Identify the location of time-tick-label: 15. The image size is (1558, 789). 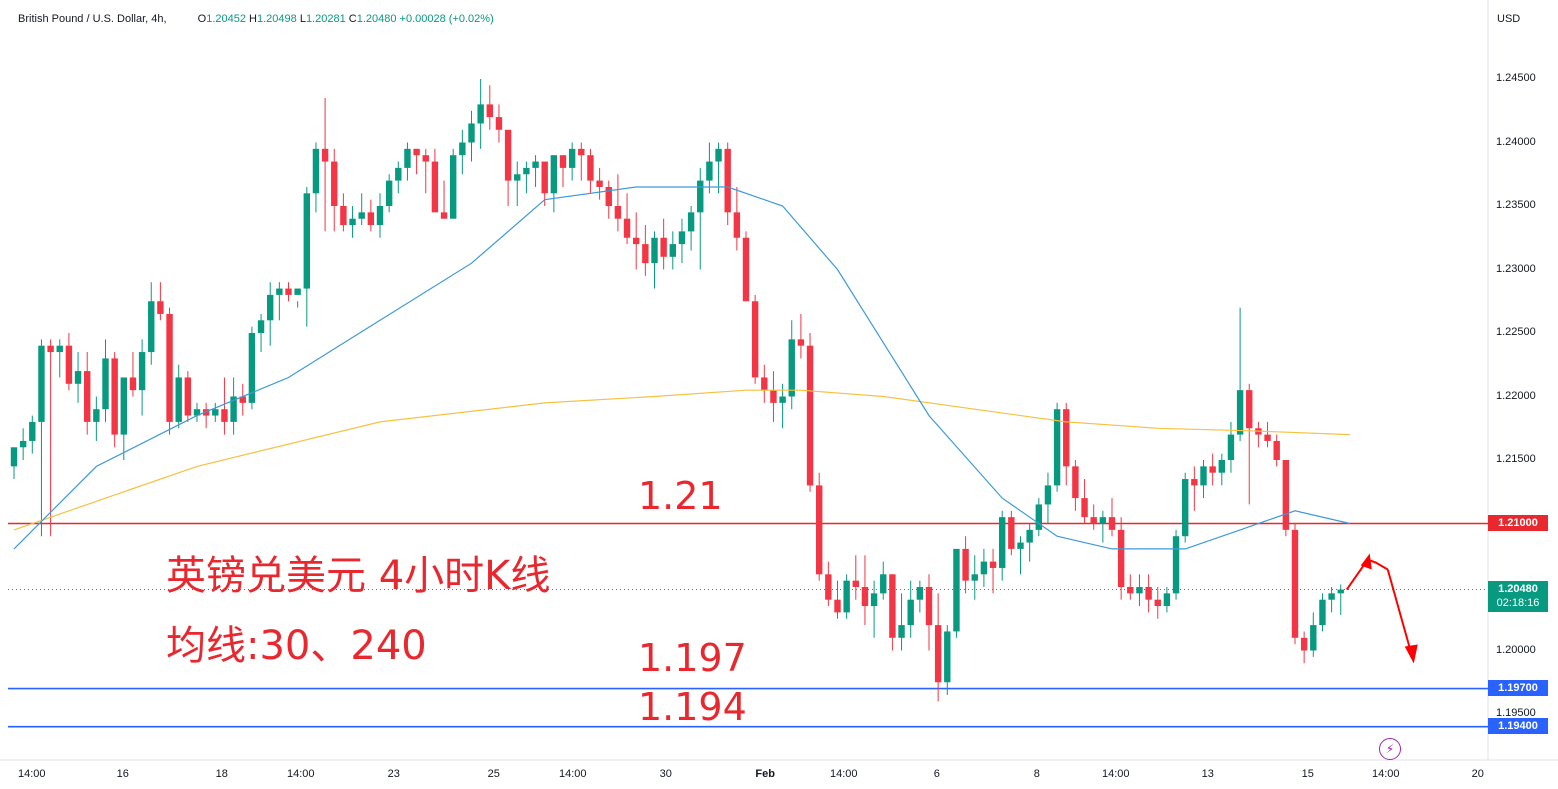
(1307, 774).